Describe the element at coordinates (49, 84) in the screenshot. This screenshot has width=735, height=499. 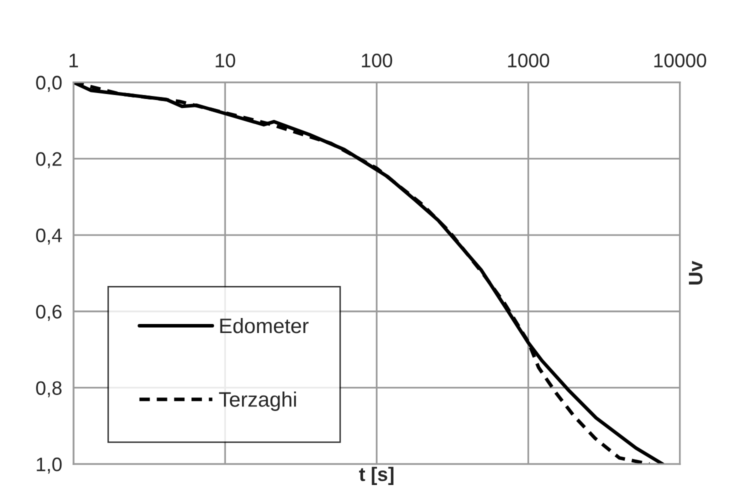
I see `y-tick-label: 0,0` at that location.